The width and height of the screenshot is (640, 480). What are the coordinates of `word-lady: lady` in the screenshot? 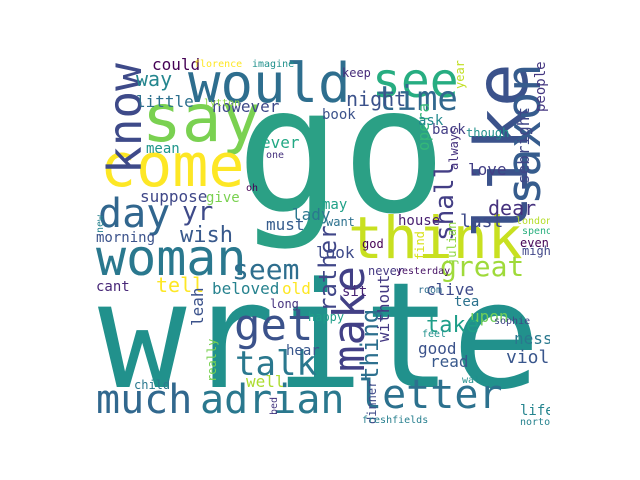 It's located at (311, 214).